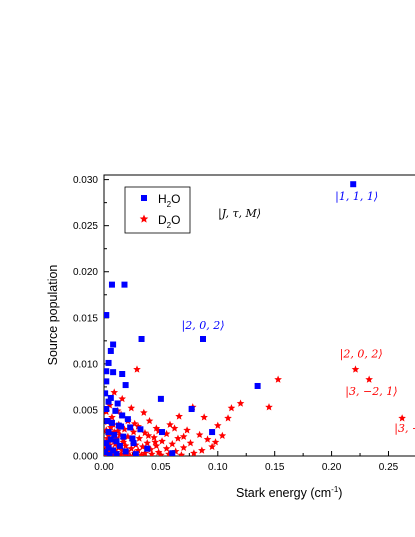  What do you see at coordinates (275, 467) in the screenshot?
I see `x-tick-label: 0.15` at bounding box center [275, 467].